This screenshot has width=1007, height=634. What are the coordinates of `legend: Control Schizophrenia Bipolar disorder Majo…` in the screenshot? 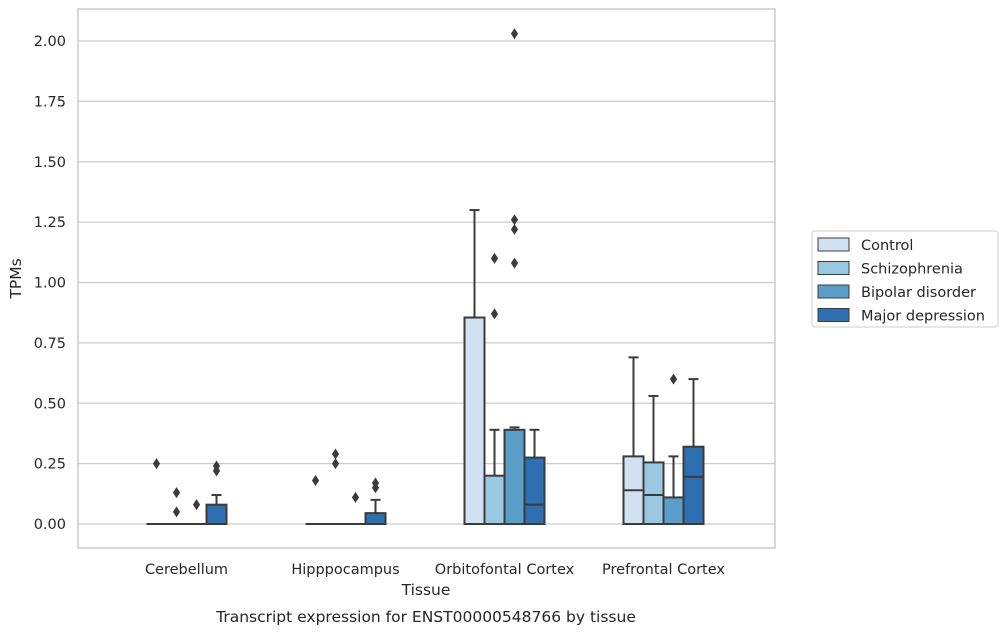 It's located at (905, 279).